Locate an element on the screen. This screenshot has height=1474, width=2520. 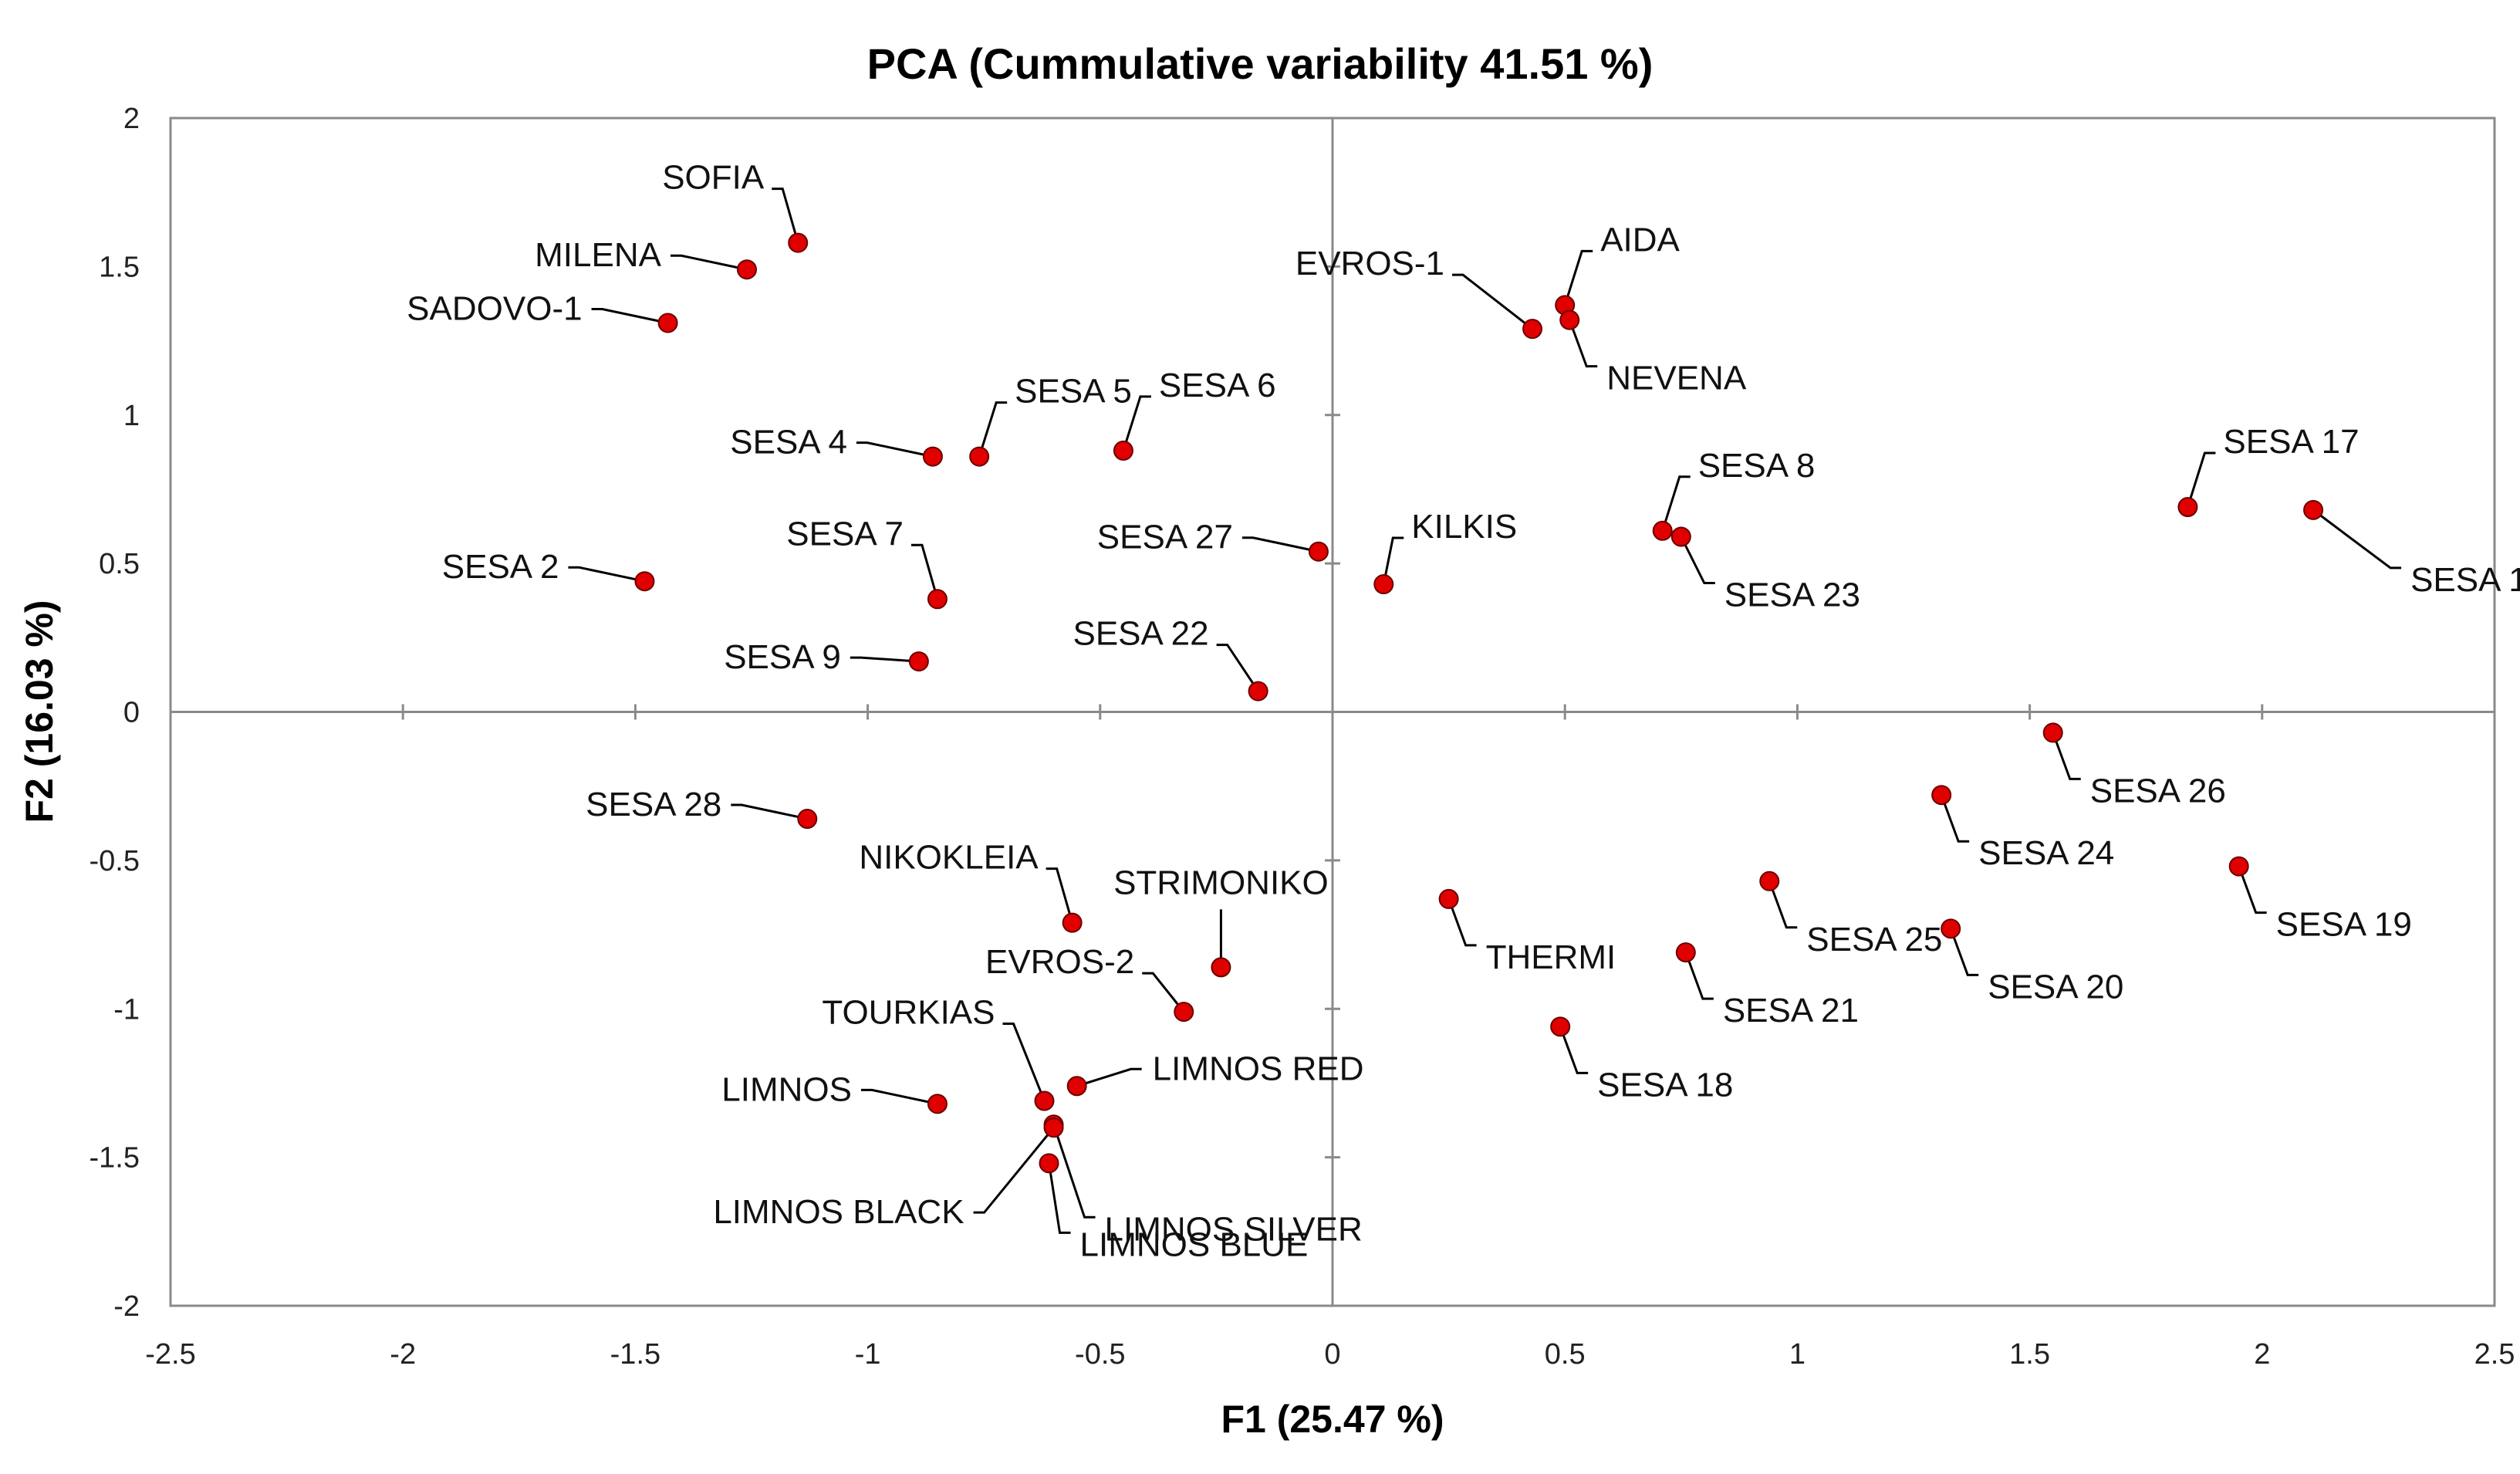
point-label: NEVENA is located at coordinates (1677, 378).